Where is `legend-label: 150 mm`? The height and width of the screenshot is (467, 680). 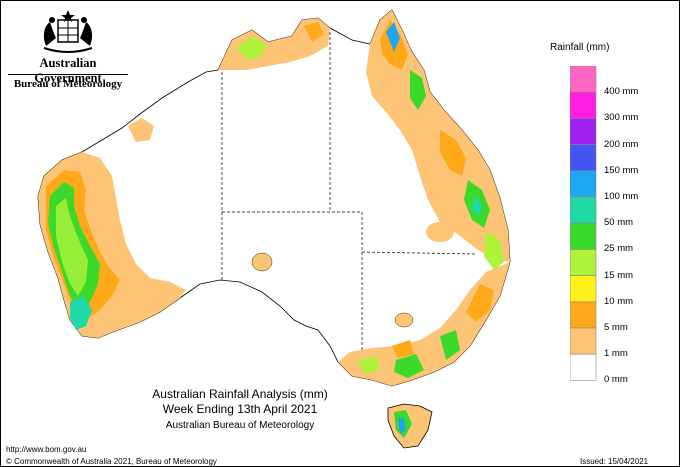
legend-label: 150 mm is located at coordinates (621, 170).